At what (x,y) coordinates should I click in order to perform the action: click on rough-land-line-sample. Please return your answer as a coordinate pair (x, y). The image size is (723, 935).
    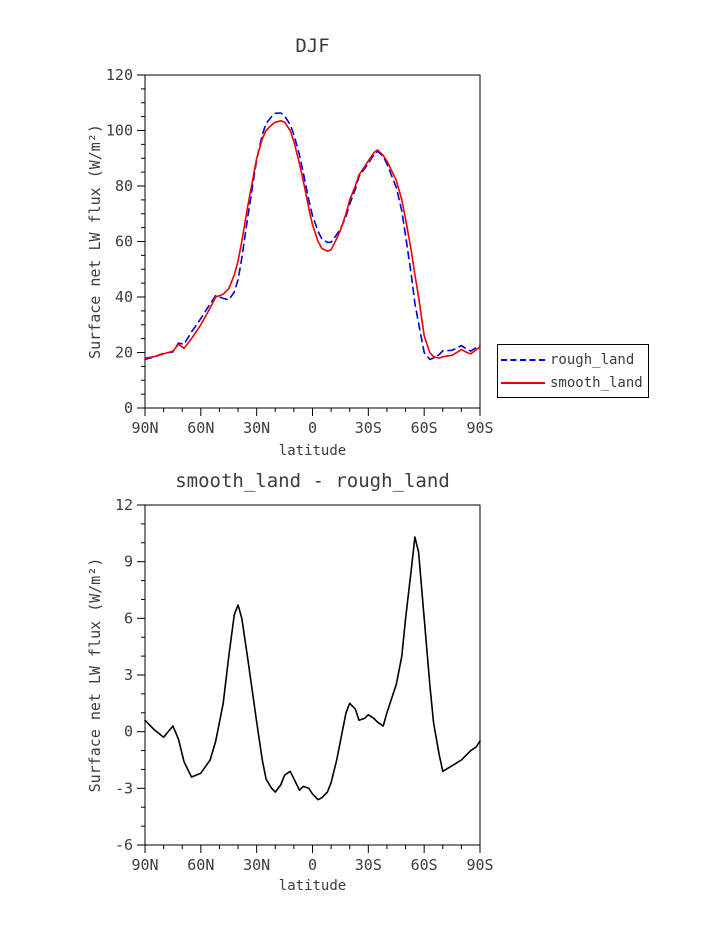
    Looking at the image, I should click on (523, 359).